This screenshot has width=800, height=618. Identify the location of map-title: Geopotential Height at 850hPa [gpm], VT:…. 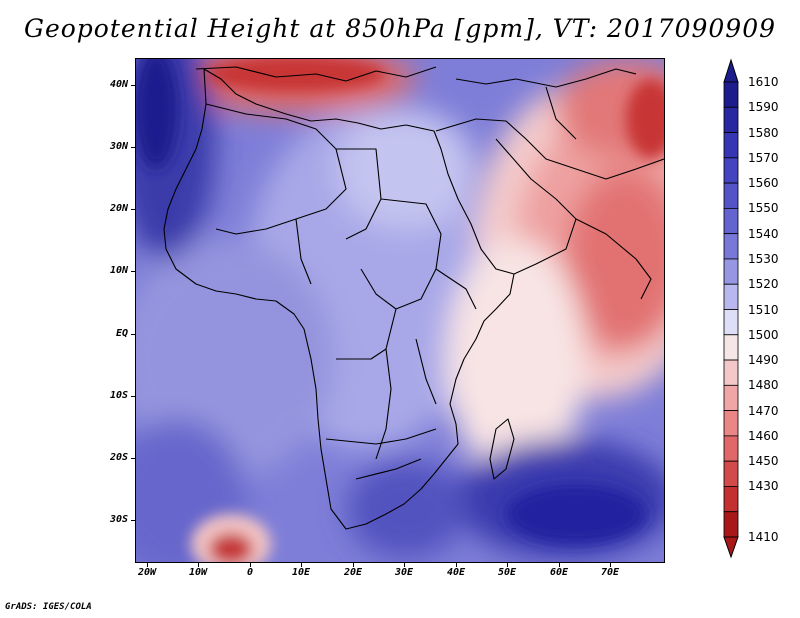
(400, 28).